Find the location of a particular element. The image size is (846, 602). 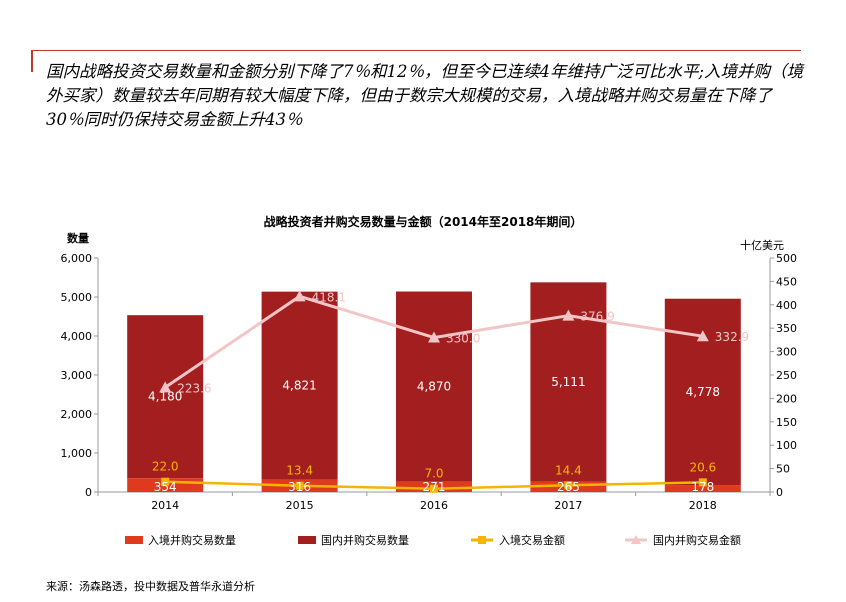

legend-label: 入境交易金额 is located at coordinates (532, 540).